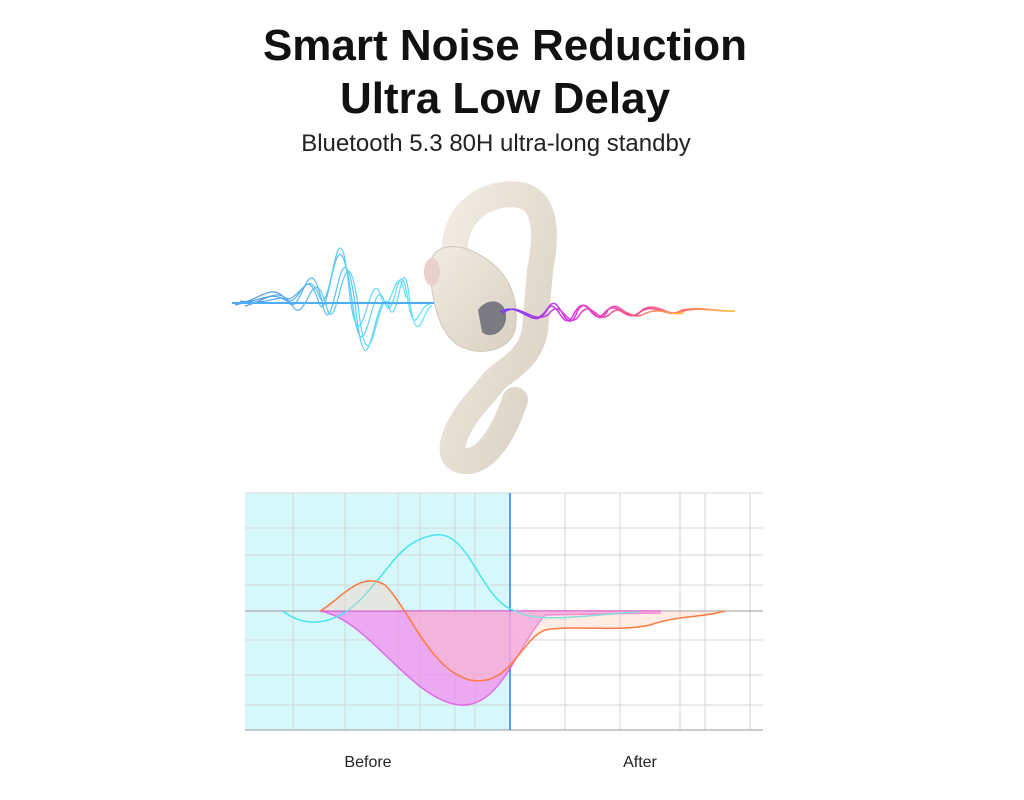 This screenshot has height=800, width=1024. What do you see at coordinates (333, 299) in the screenshot?
I see `input-wave` at bounding box center [333, 299].